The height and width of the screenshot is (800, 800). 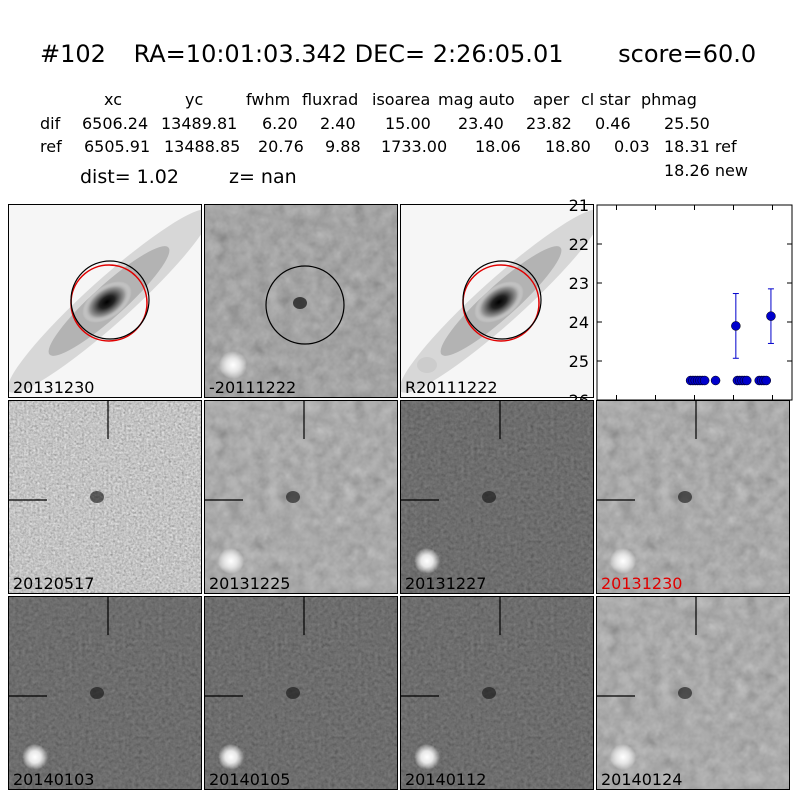 I want to click on cell: 6.20, so click(x=280, y=123).